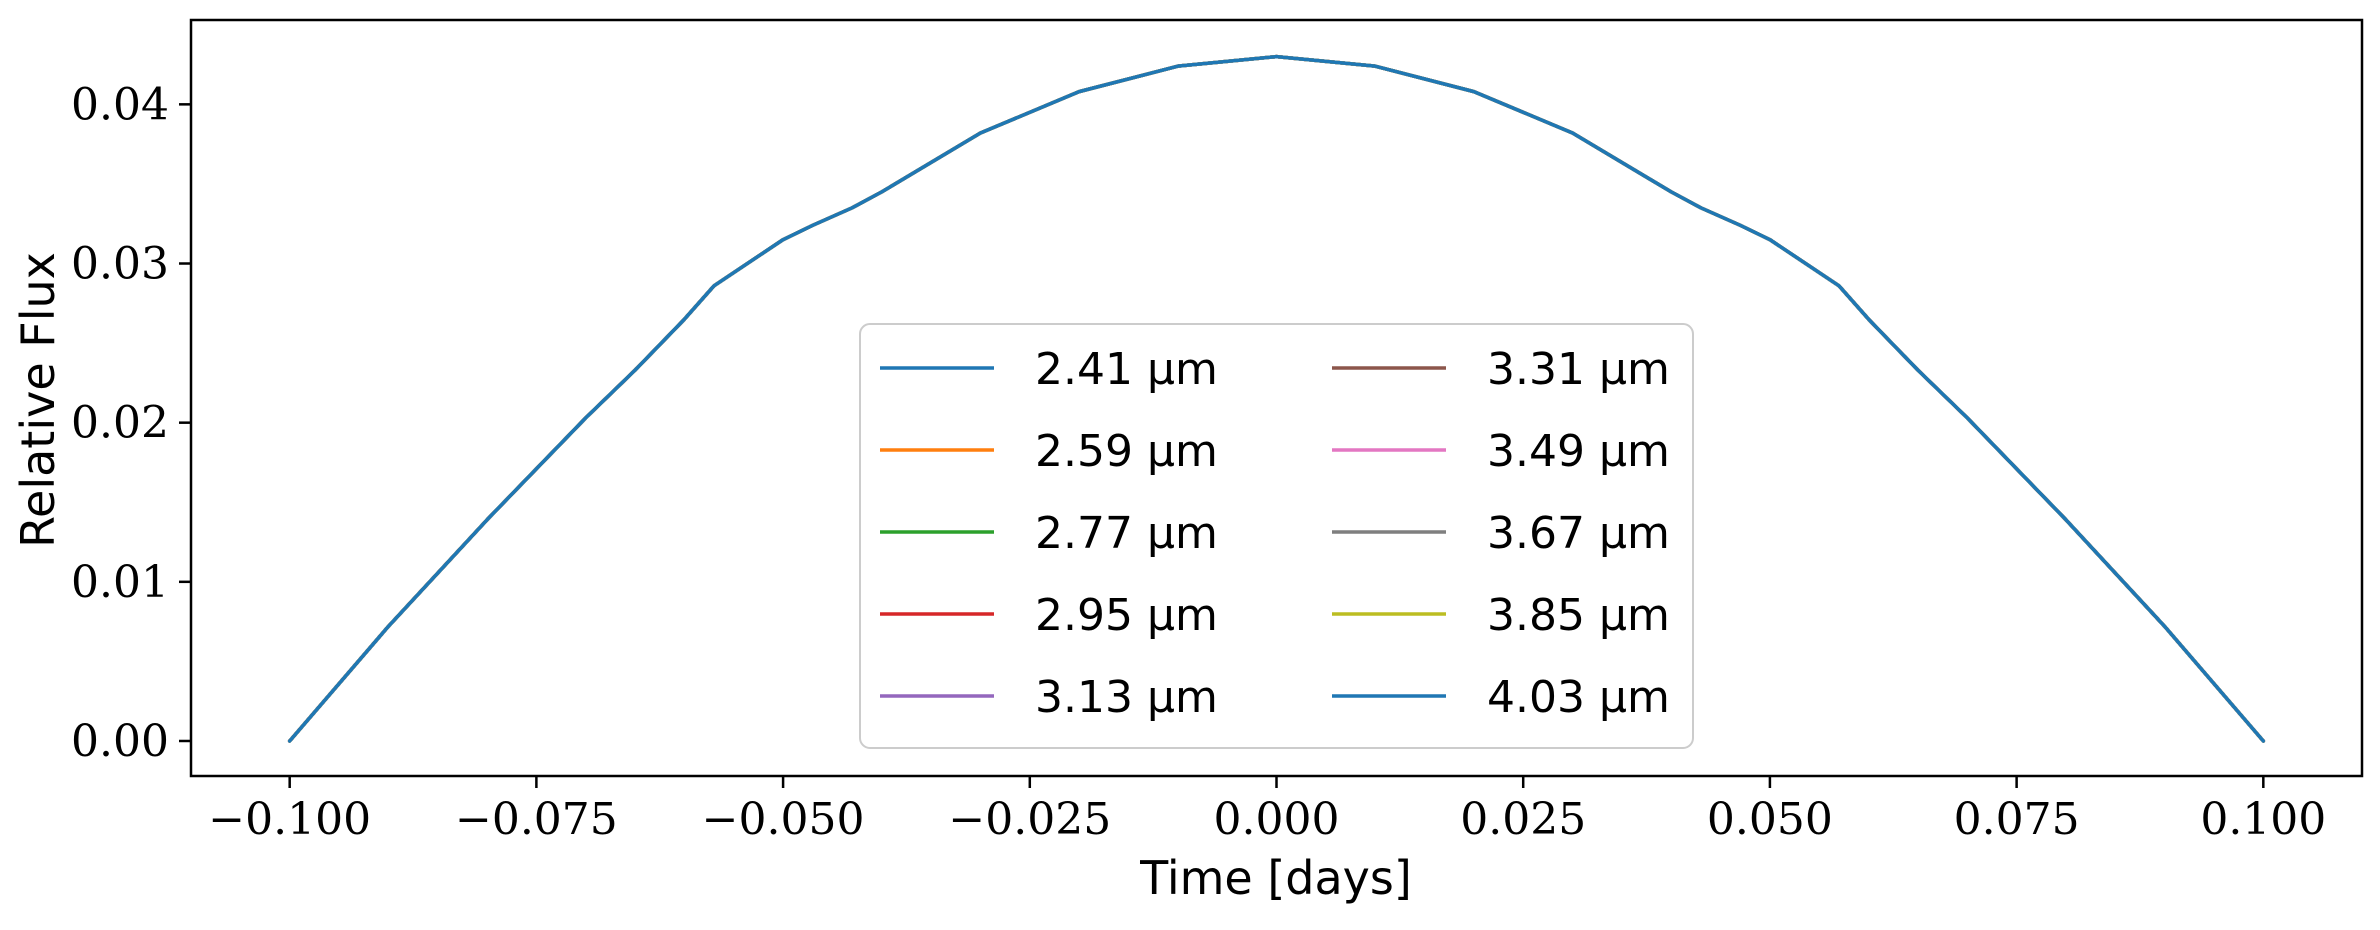 The width and height of the screenshot is (2380, 930). Describe the element at coordinates (1578, 615) in the screenshot. I see `legend-label: 3.85 μm` at that location.